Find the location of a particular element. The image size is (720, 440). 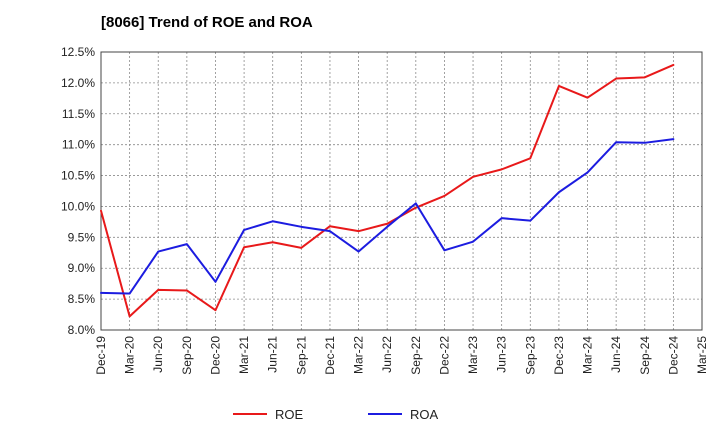

x-tick-label: Sep-23 is located at coordinates (530, 355).